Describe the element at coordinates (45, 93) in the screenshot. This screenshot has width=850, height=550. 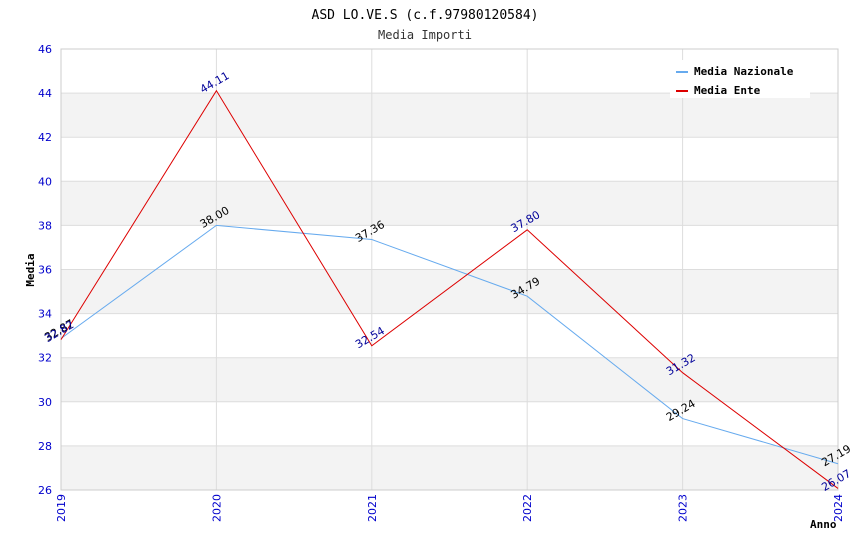
I see `y-tick-label: 44` at that location.